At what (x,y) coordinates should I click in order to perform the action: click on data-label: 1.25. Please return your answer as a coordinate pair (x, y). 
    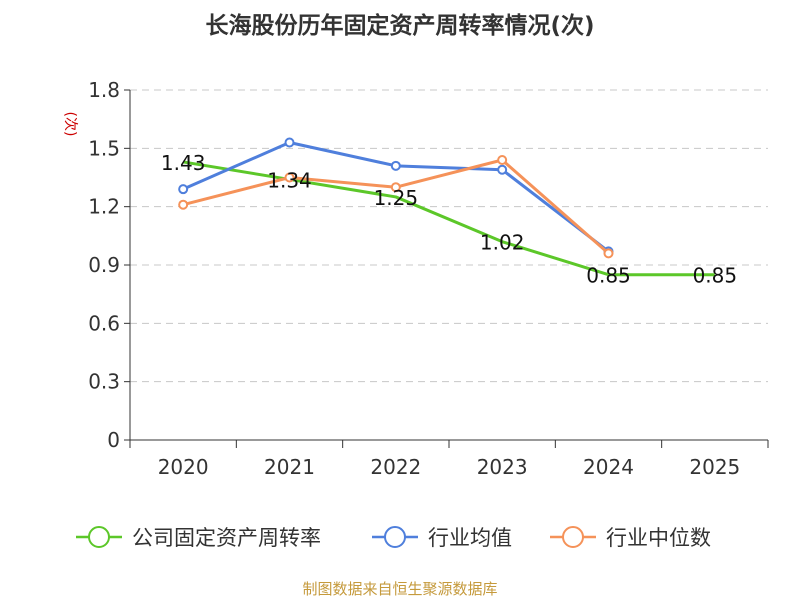
    Looking at the image, I should click on (396, 198).